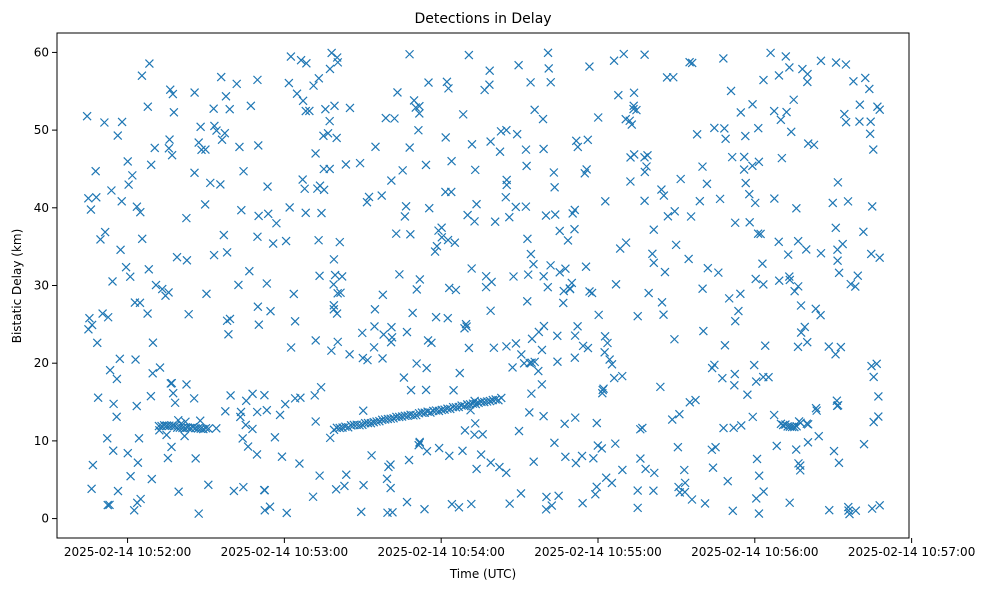  I want to click on x-tick-label: 2025-02-14 10:54:00, so click(440, 552).